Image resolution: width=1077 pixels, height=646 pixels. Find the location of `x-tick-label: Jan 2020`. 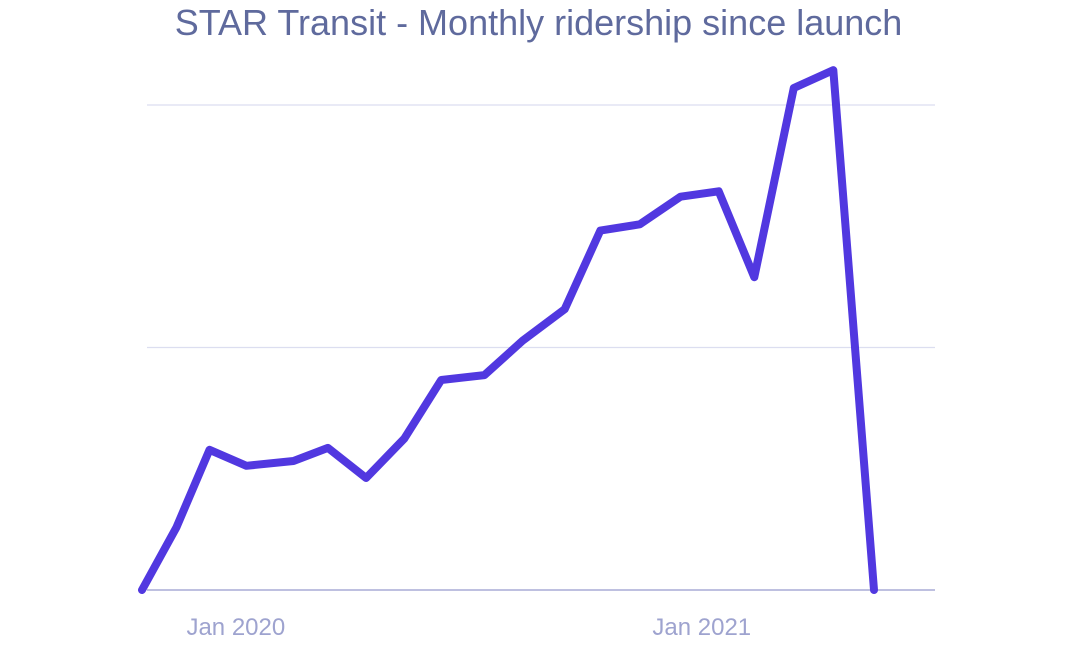

x-tick-label: Jan 2020 is located at coordinates (235, 627).